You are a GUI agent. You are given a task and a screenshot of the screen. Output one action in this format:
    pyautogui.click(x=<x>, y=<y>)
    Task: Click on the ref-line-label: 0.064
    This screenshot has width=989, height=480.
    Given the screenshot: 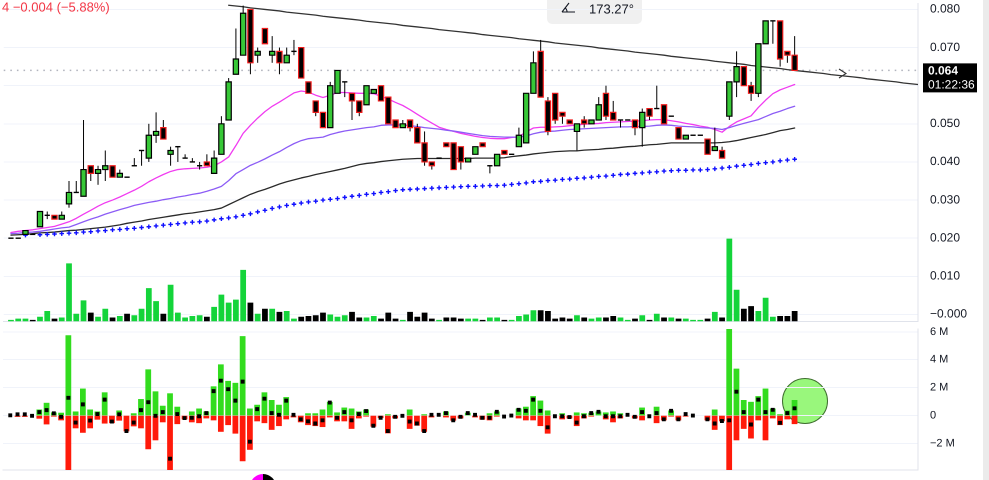 What is the action you would take?
    pyautogui.click(x=943, y=71)
    